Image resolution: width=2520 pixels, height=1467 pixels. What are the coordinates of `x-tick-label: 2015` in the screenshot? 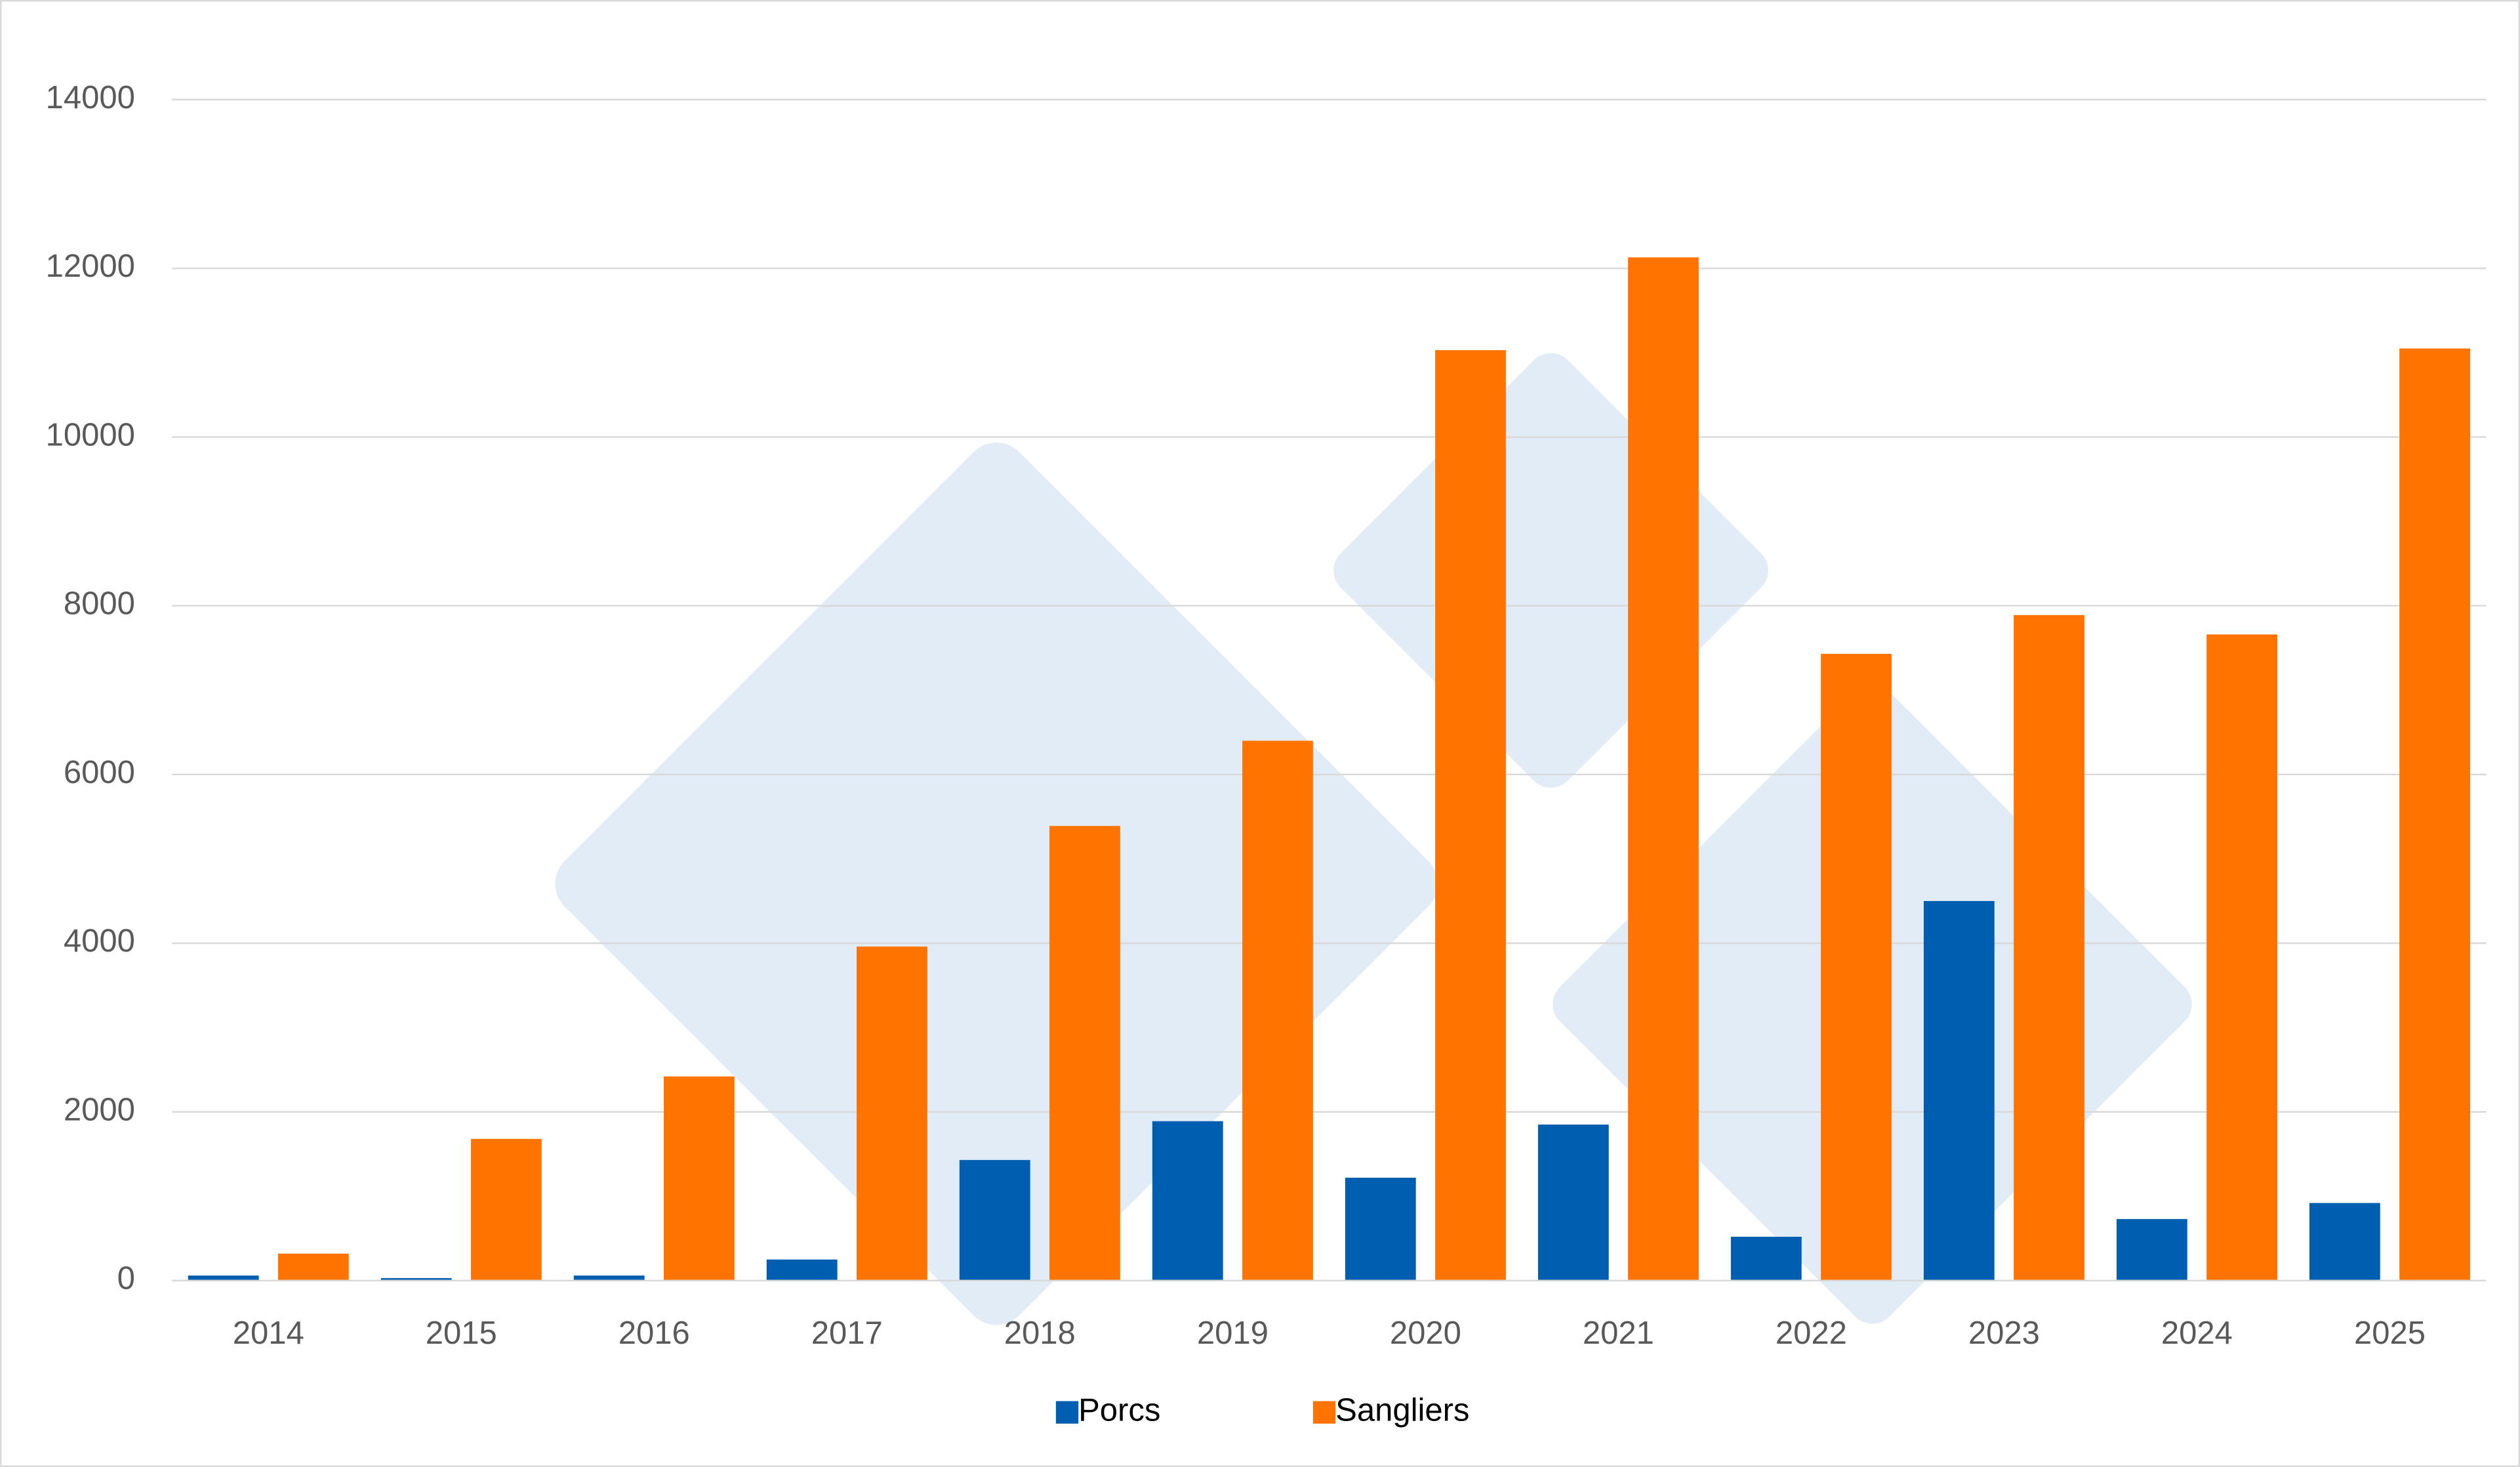 It's located at (461, 1333).